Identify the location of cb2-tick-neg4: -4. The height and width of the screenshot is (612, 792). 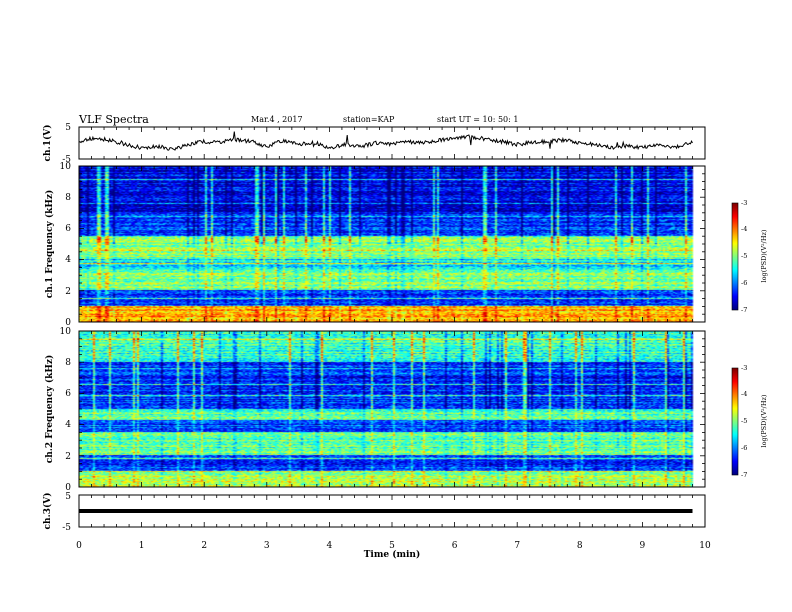
(744, 394).